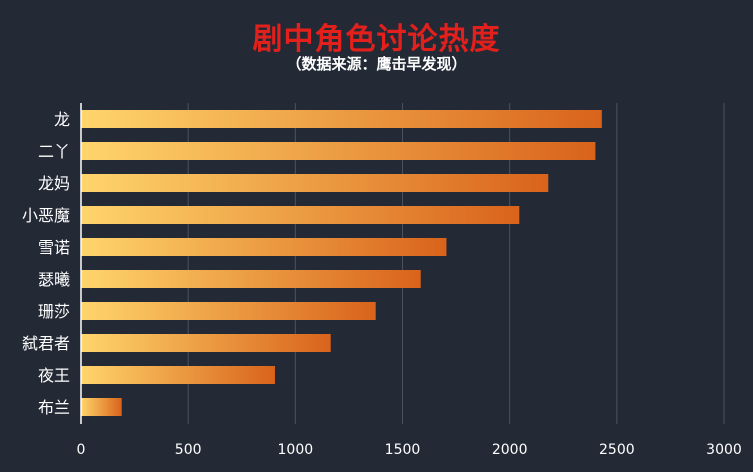 This screenshot has height=472, width=753. Describe the element at coordinates (403, 450) in the screenshot. I see `x-tick-label: 1500` at that location.